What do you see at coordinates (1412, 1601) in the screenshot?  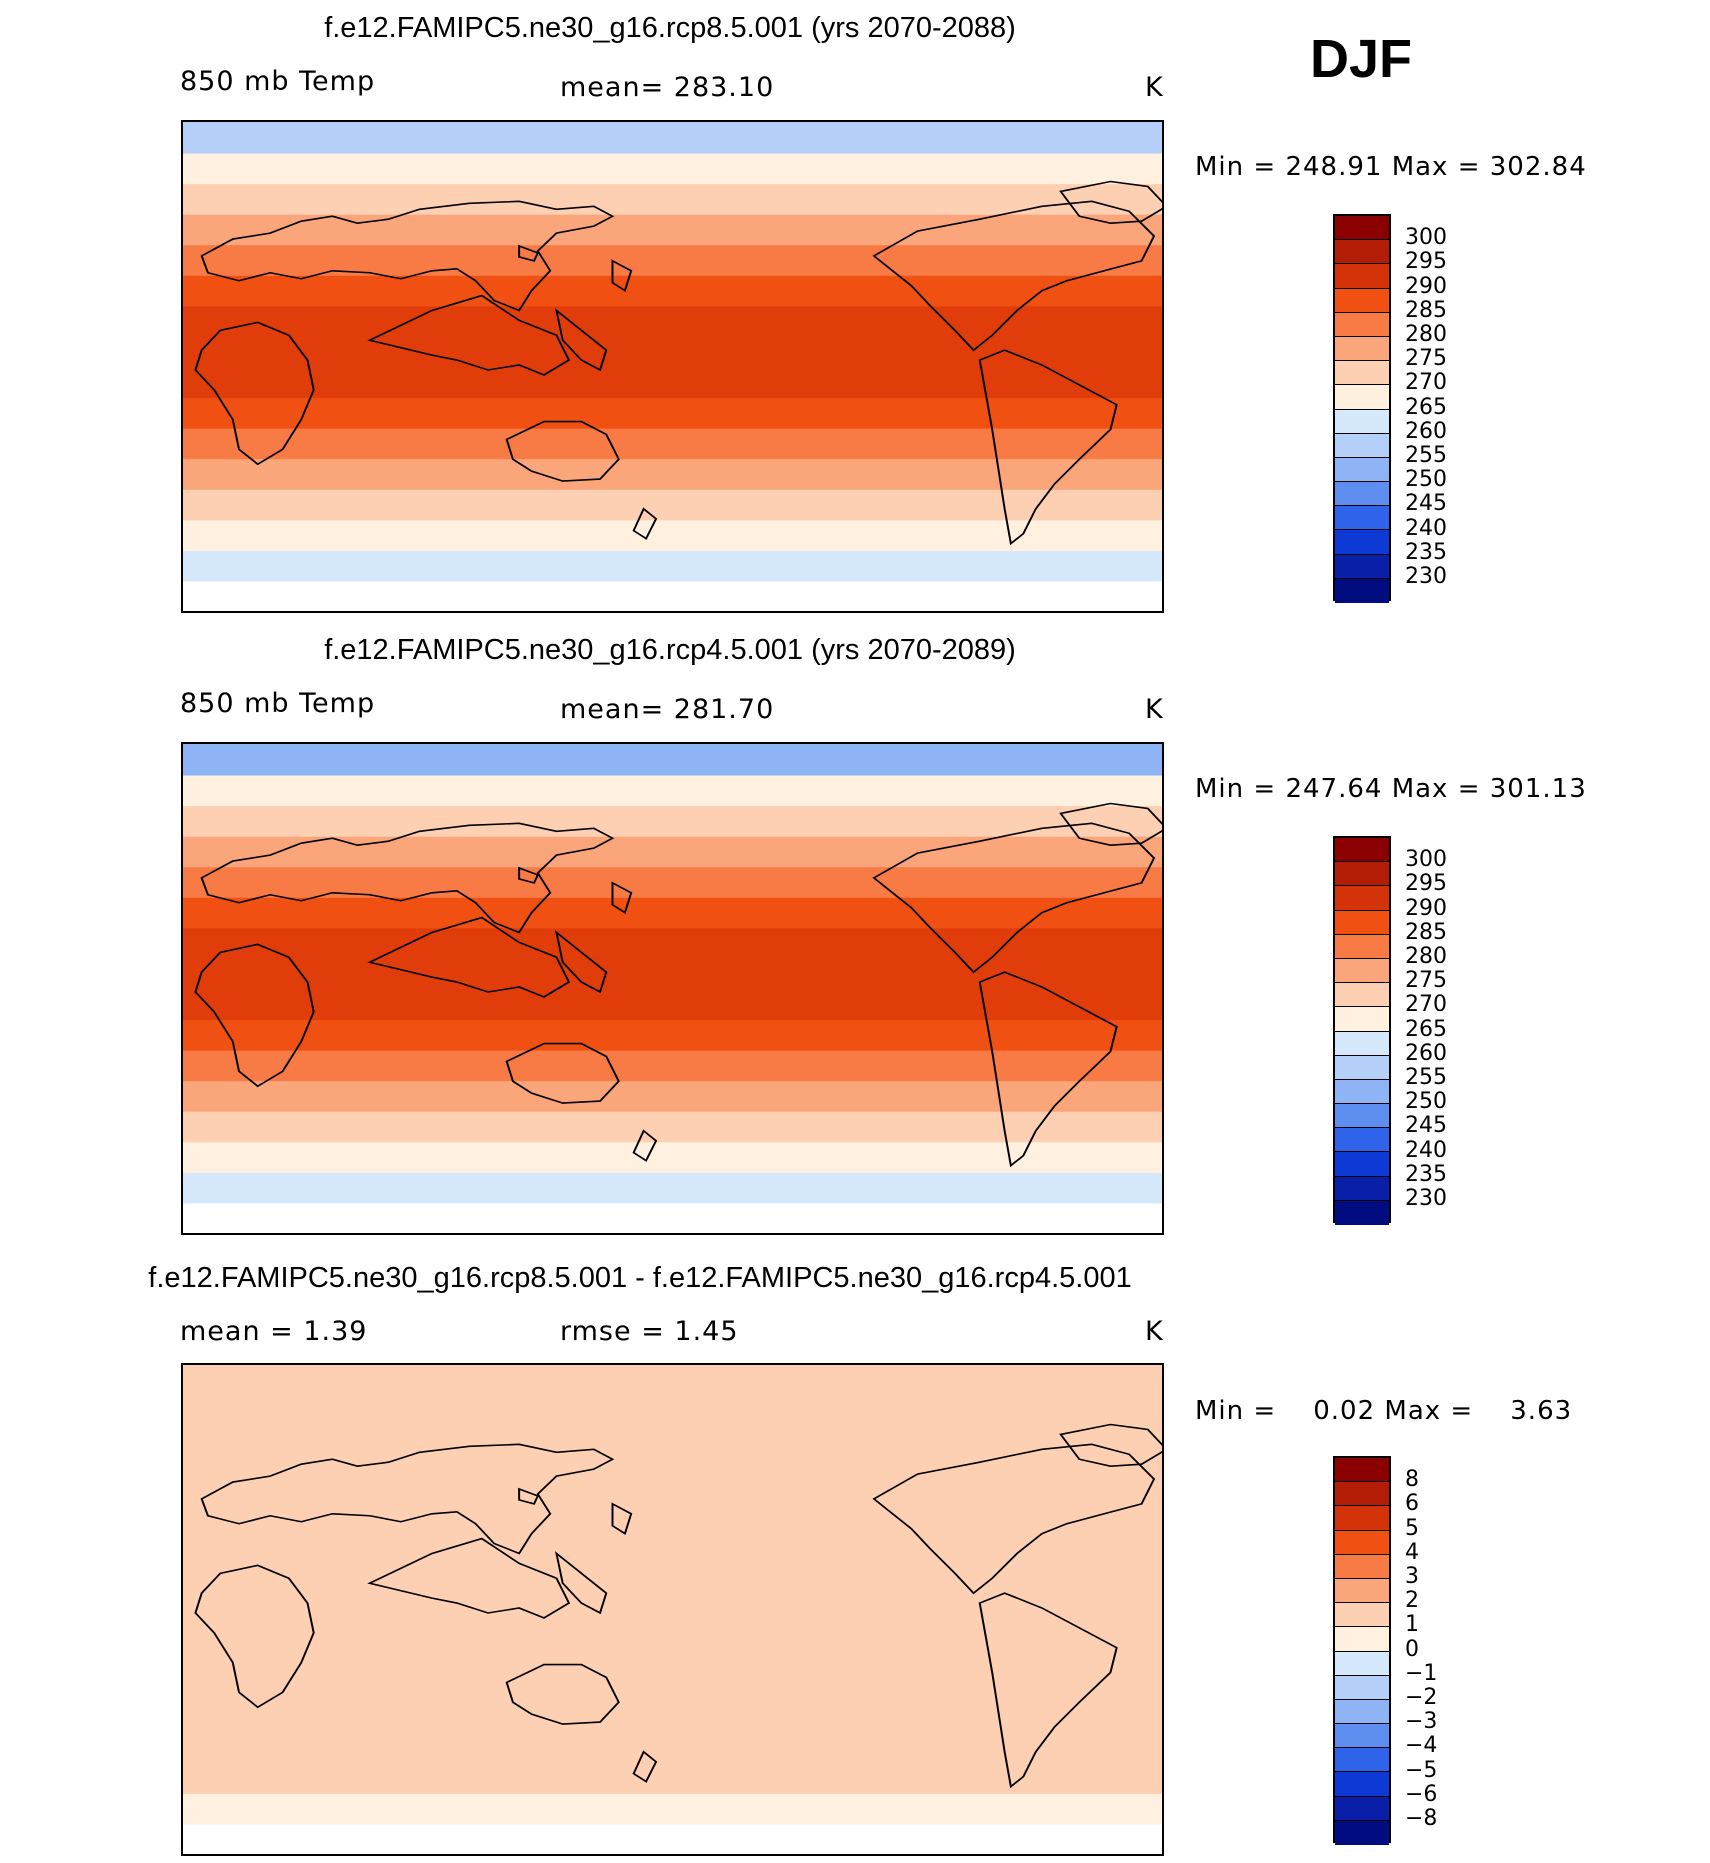 I see `colorbar-tick-label: 2` at bounding box center [1412, 1601].